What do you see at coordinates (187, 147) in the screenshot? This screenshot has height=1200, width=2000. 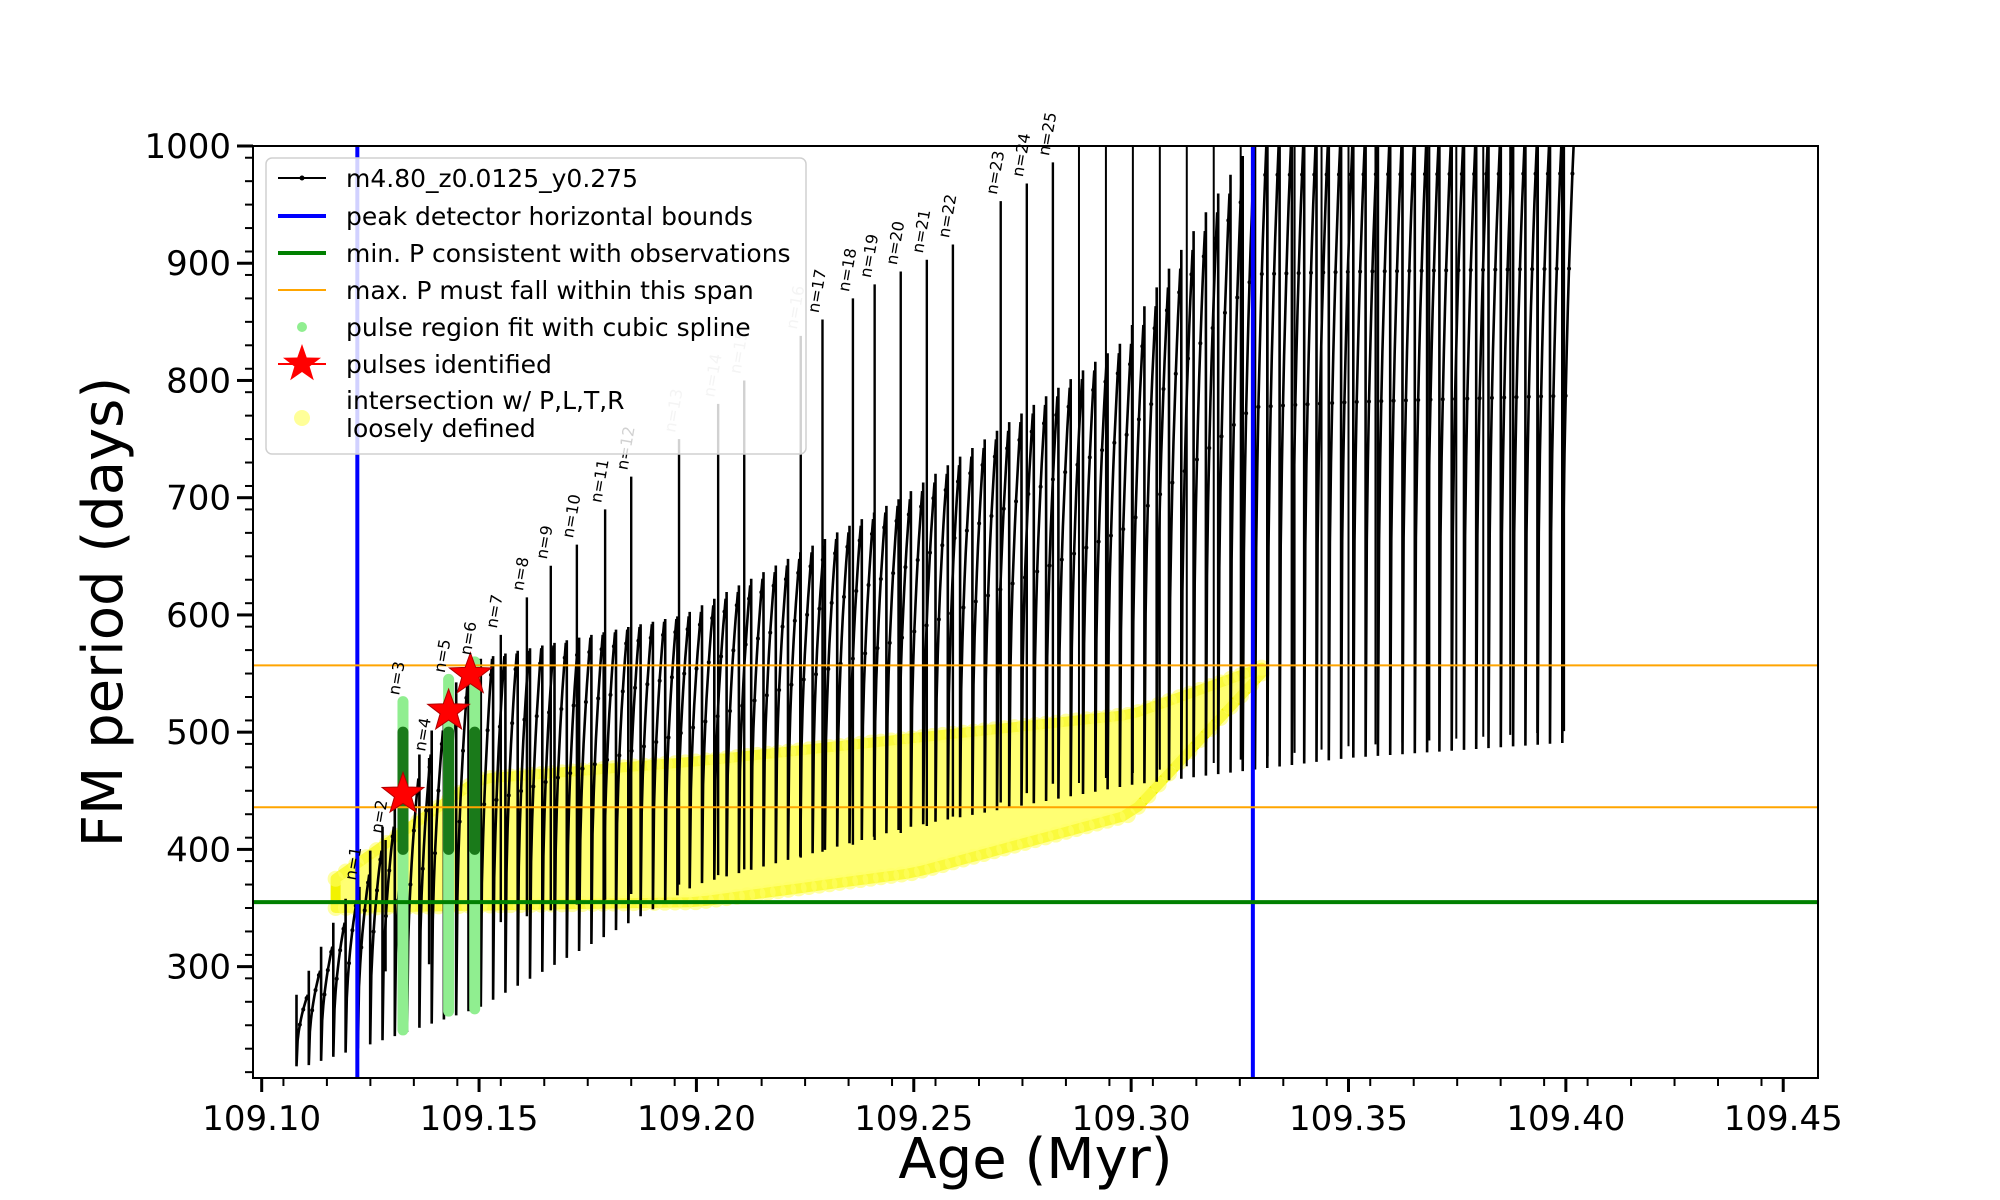 I see `y-tick-label: 1000` at bounding box center [187, 147].